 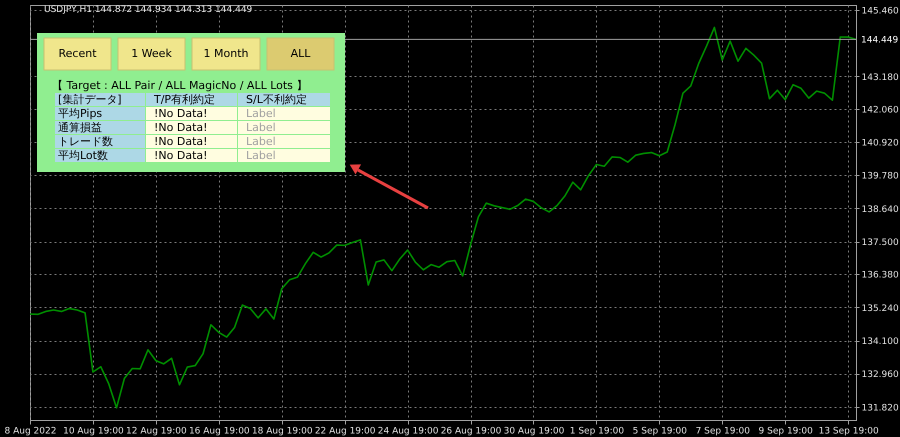 I want to click on x-tick-label: 9 Sep 19:00, so click(x=786, y=431).